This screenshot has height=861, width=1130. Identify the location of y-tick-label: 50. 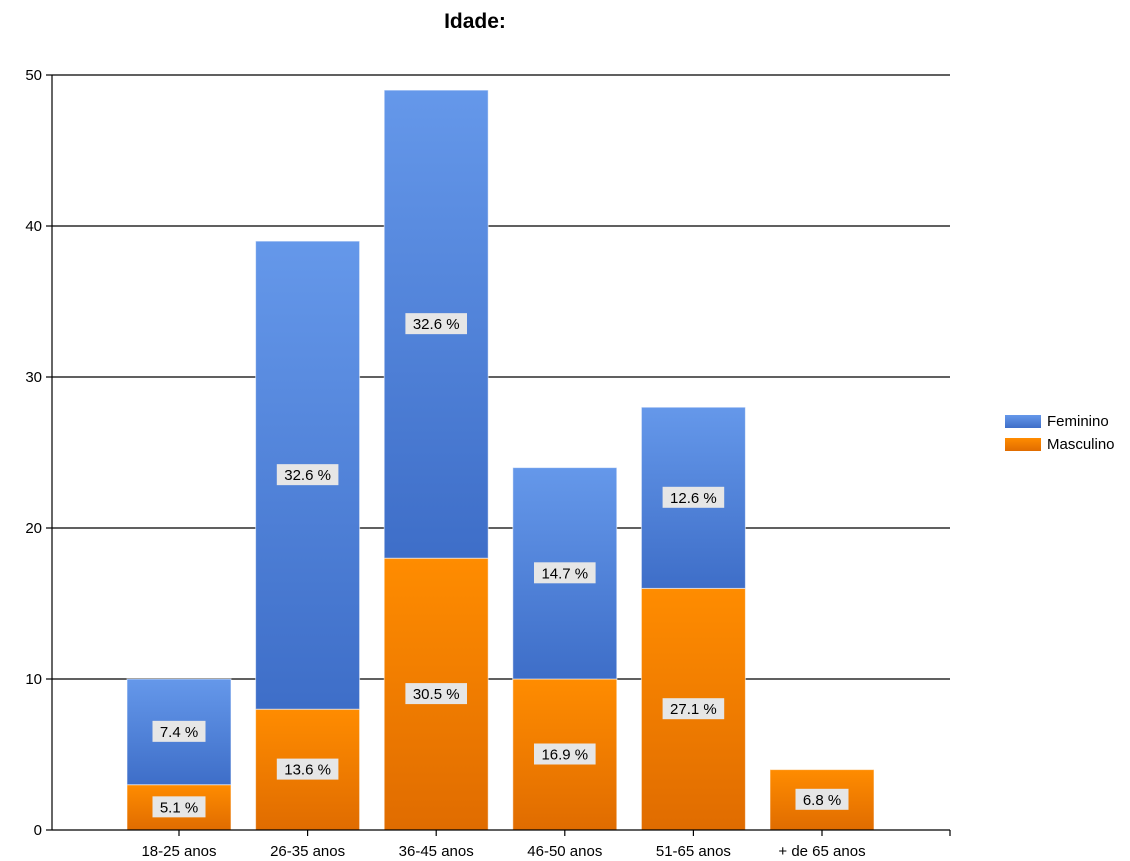
(33, 75).